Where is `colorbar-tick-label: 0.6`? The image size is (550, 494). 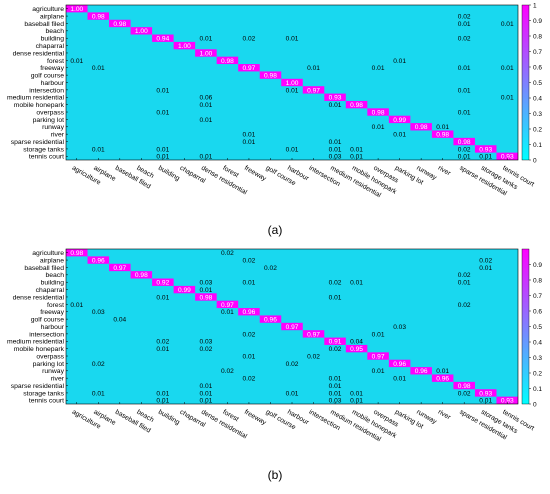 colorbar-tick-label: 0.6 is located at coordinates (537, 311).